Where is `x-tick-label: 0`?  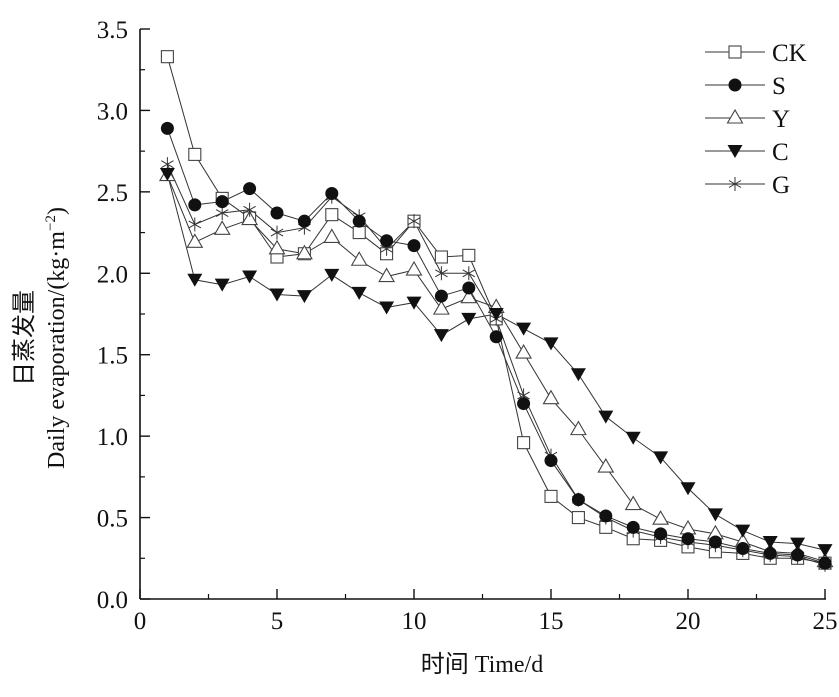 x-tick-label: 0 is located at coordinates (140, 621).